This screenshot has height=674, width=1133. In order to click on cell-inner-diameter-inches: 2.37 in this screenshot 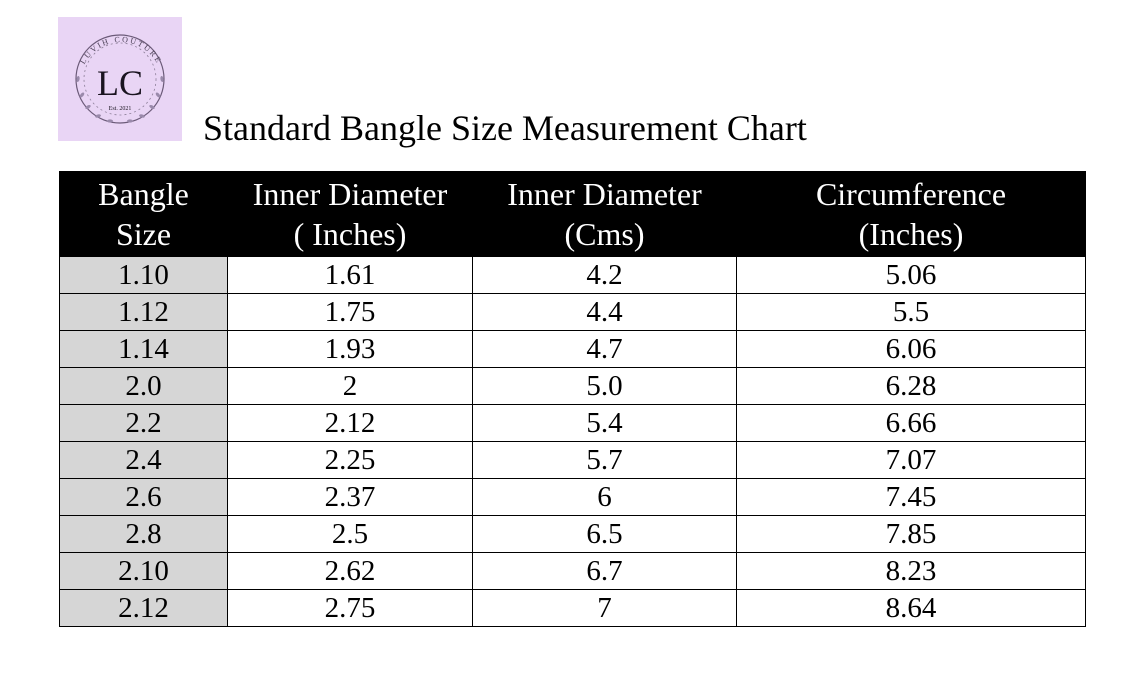, I will do `click(350, 497)`.